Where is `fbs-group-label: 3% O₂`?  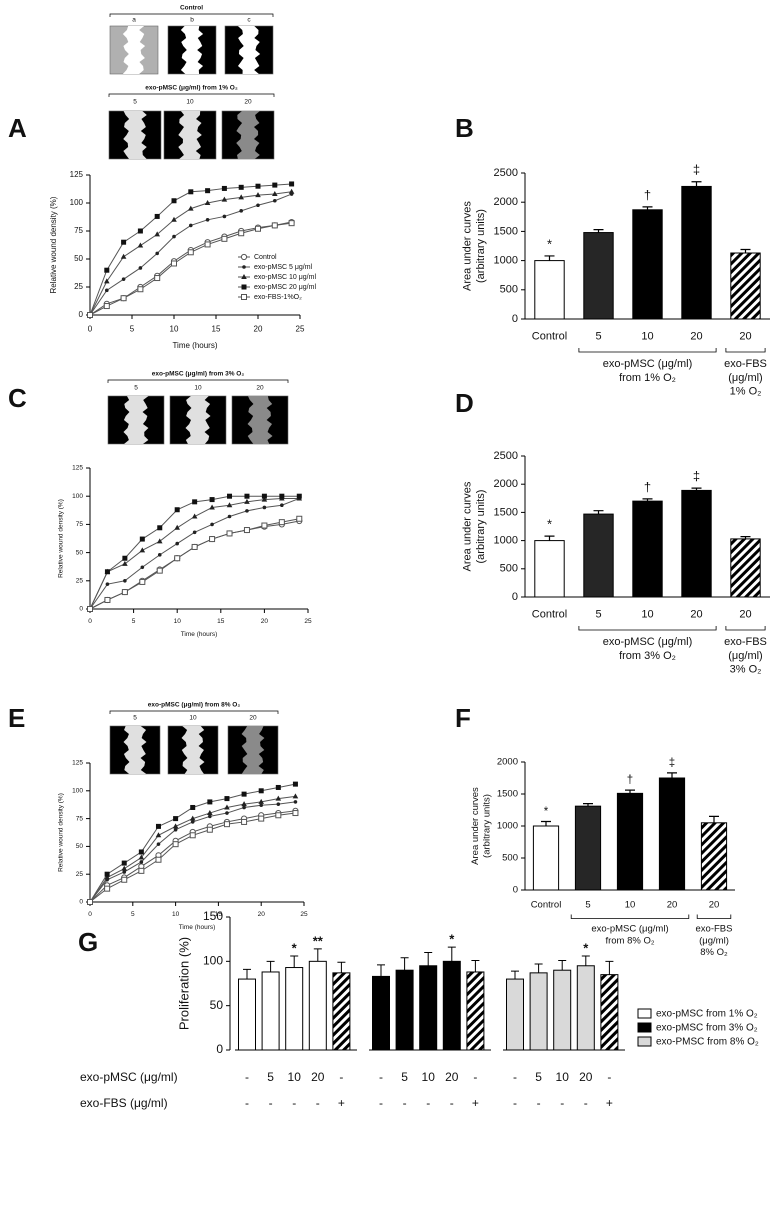 fbs-group-label: 3% O₂ is located at coordinates (746, 670).